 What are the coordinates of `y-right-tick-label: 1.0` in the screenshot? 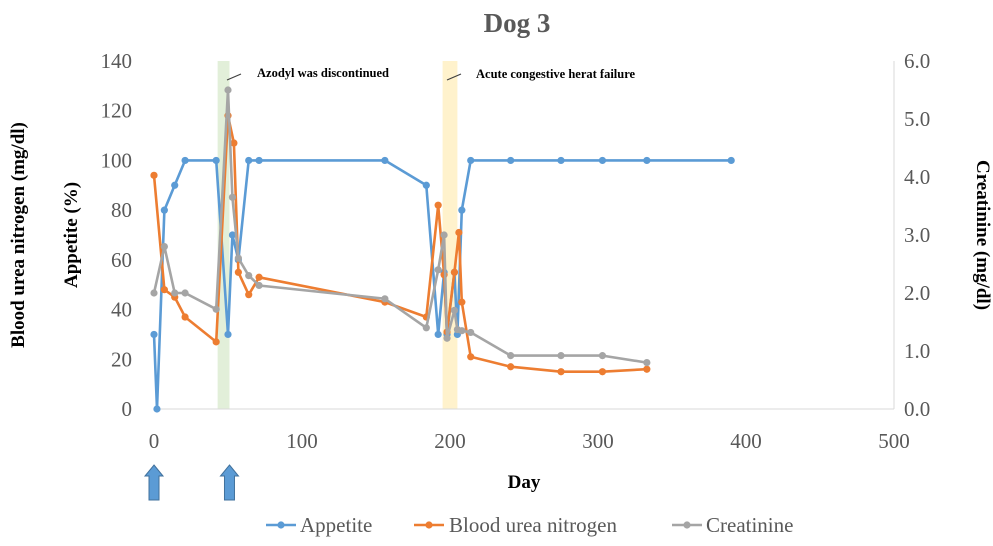 It's located at (917, 351).